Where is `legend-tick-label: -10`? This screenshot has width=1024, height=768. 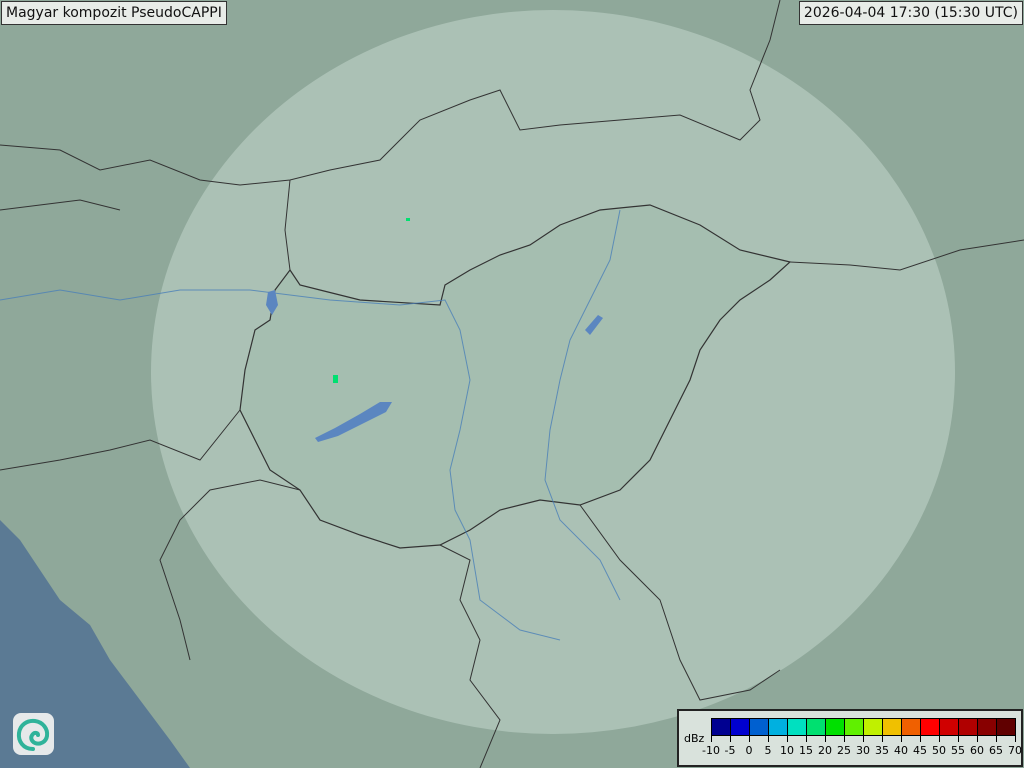 legend-tick-label: -10 is located at coordinates (711, 750).